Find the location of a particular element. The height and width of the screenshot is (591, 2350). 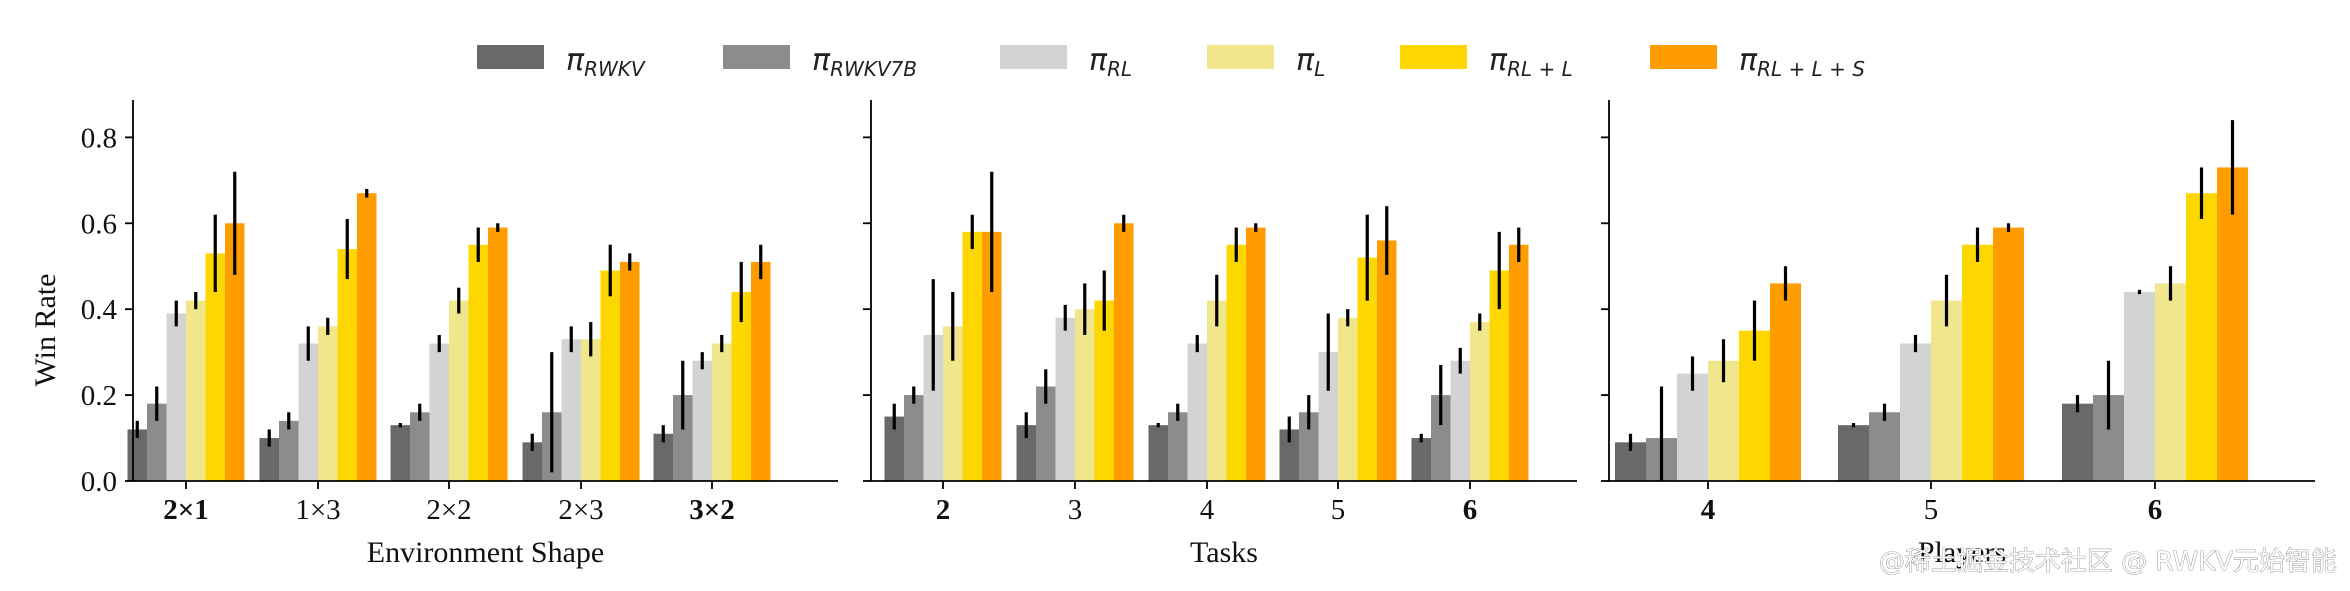

y-tick-label: 0.6 is located at coordinates (99, 224).